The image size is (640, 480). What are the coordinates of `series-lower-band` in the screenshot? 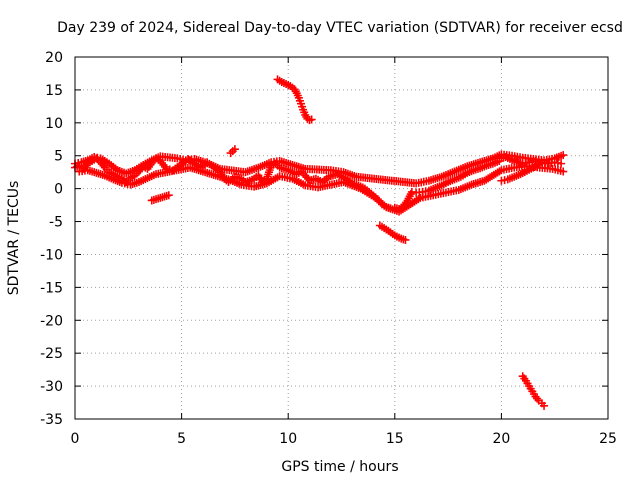 It's located at (321, 189).